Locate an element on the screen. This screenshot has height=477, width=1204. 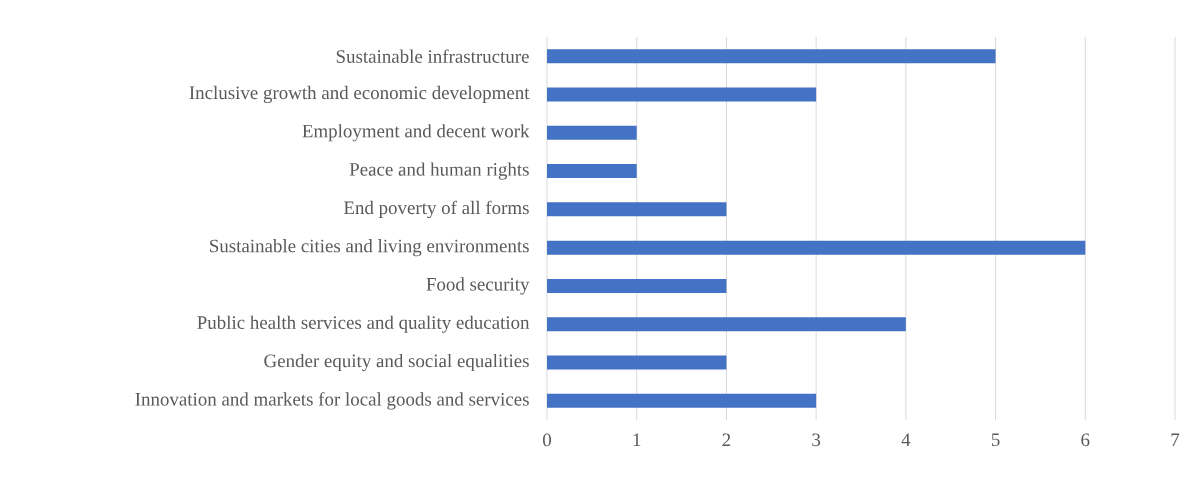
y-tick-label: End poverty of all forms is located at coordinates (436, 209).